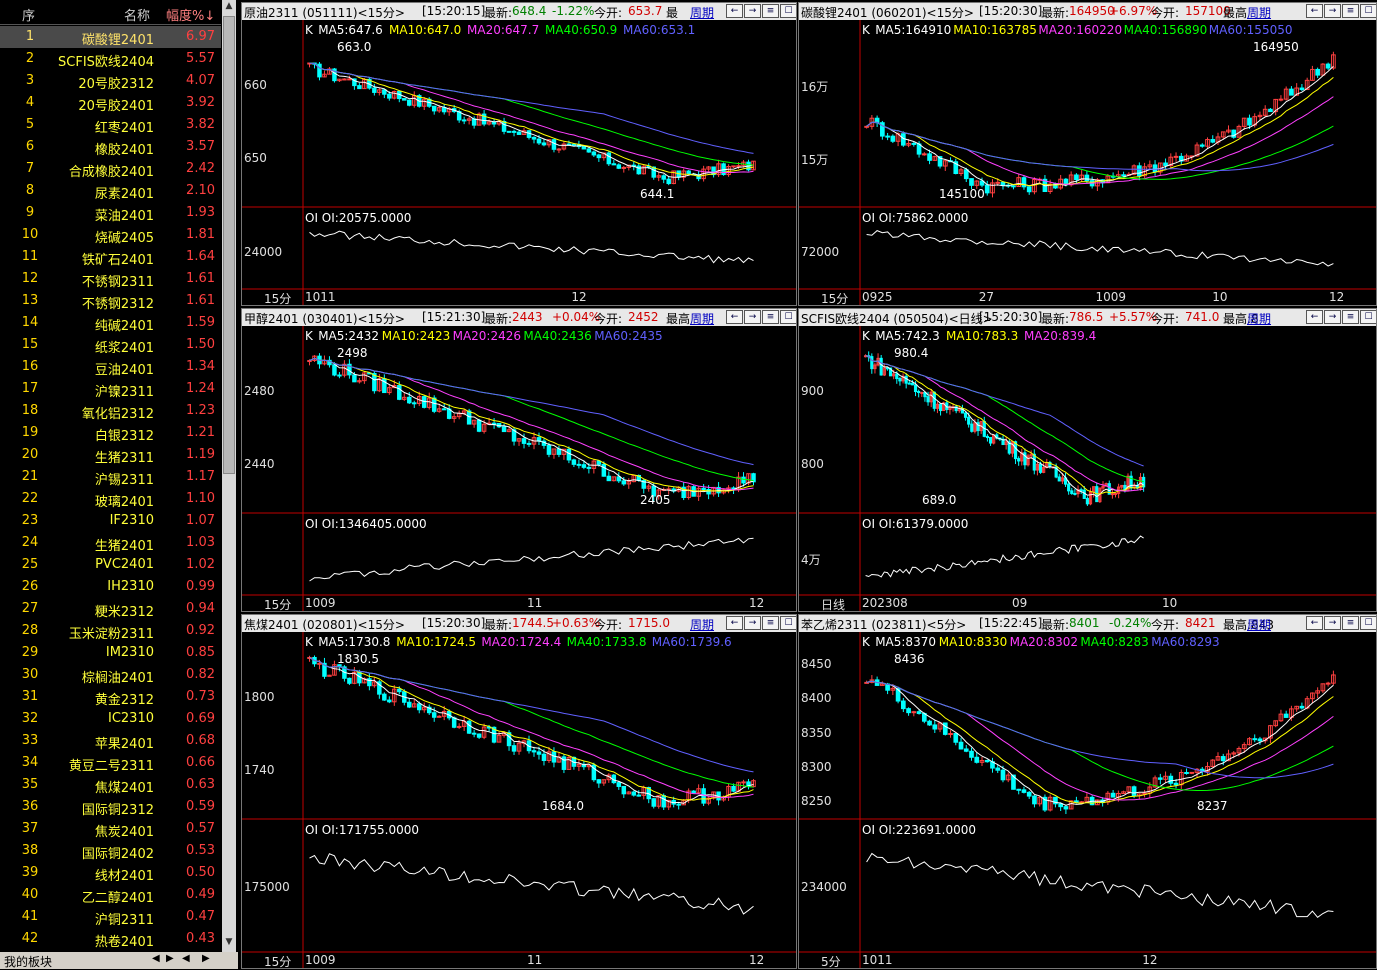  I want to click on vertical-scrollbar: ▲ ▼, so click(229, 484).